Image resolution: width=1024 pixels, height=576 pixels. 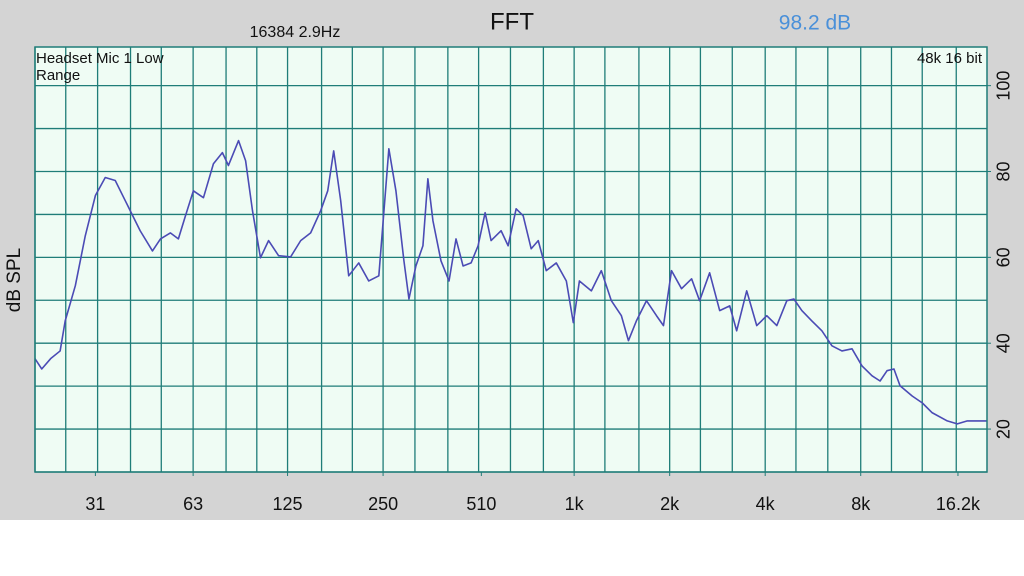 What do you see at coordinates (670, 504) in the screenshot?
I see `x-tick-label: 2k` at bounding box center [670, 504].